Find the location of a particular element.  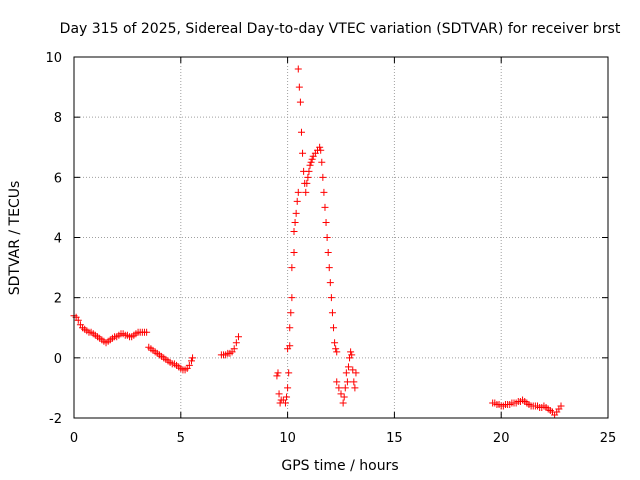

x-tick-label: 15 is located at coordinates (394, 438).